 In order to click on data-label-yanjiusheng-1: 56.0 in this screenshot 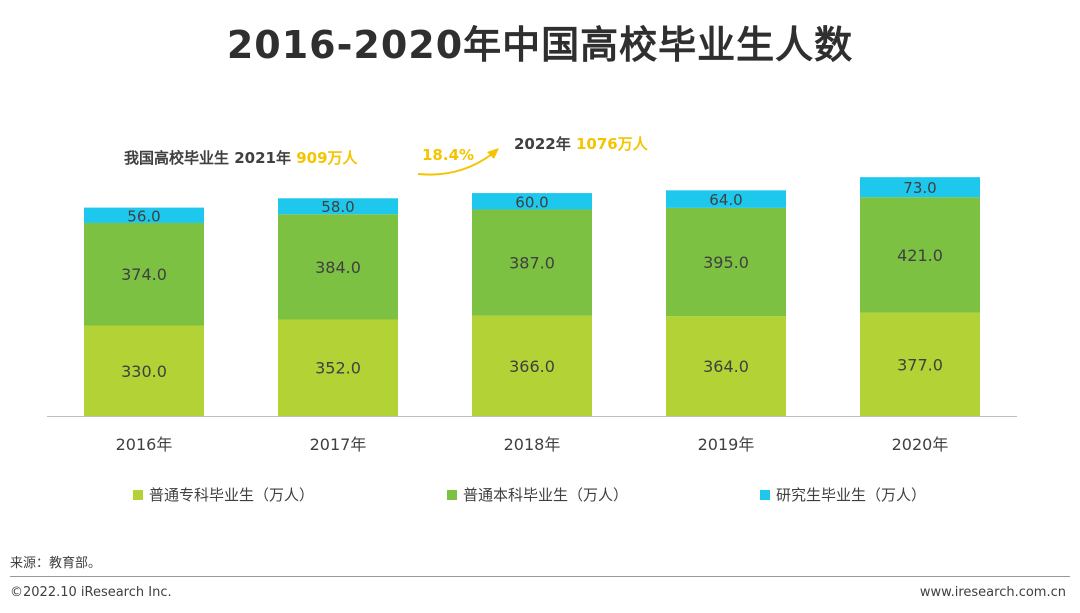, I will do `click(143, 216)`.